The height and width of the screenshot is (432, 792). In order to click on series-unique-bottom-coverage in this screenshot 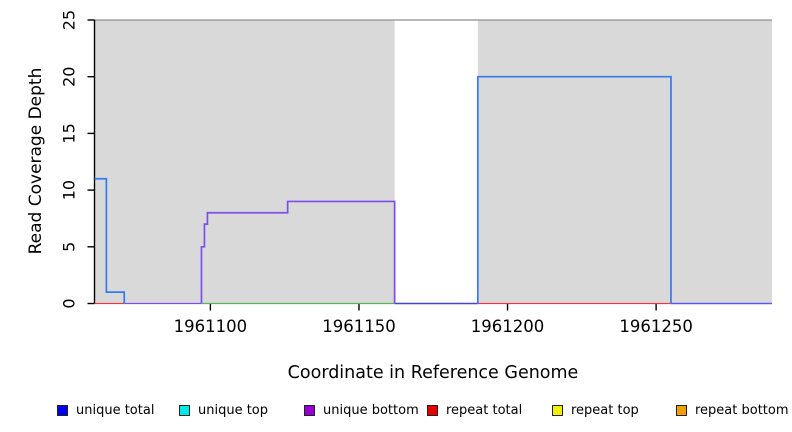, I will do `click(298, 252)`.